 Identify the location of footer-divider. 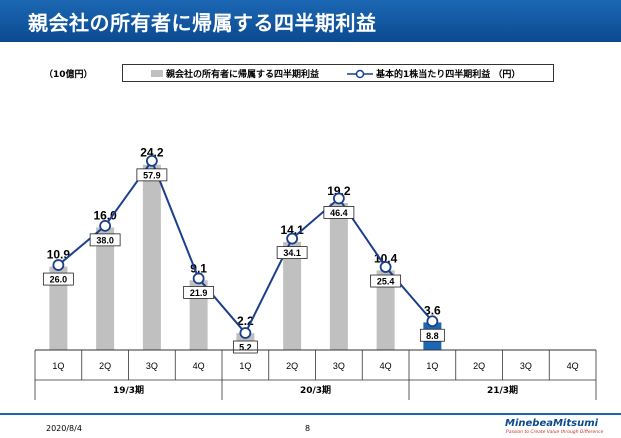
(310, 414).